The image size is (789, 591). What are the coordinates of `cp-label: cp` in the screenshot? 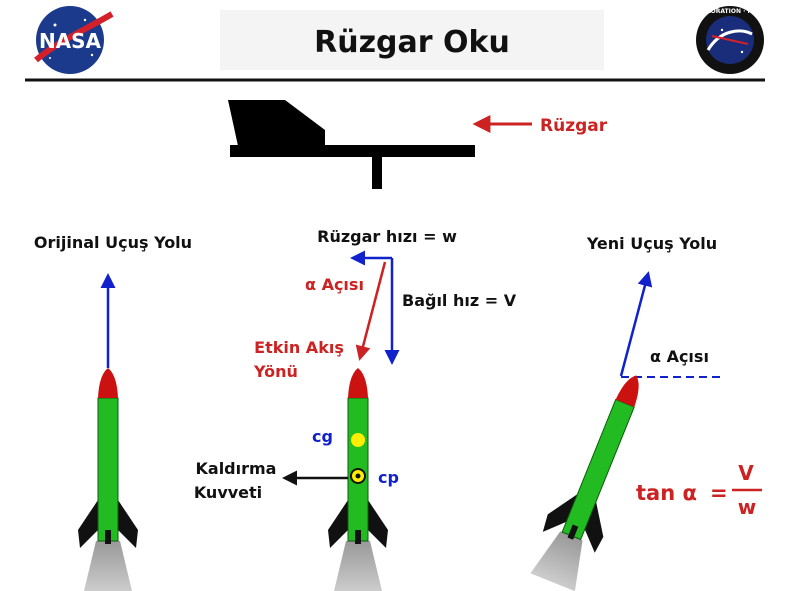 It's located at (388, 477).